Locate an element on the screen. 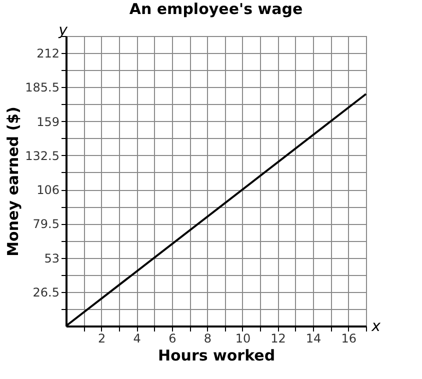  x-axis-title: Hours worked is located at coordinates (217, 355).